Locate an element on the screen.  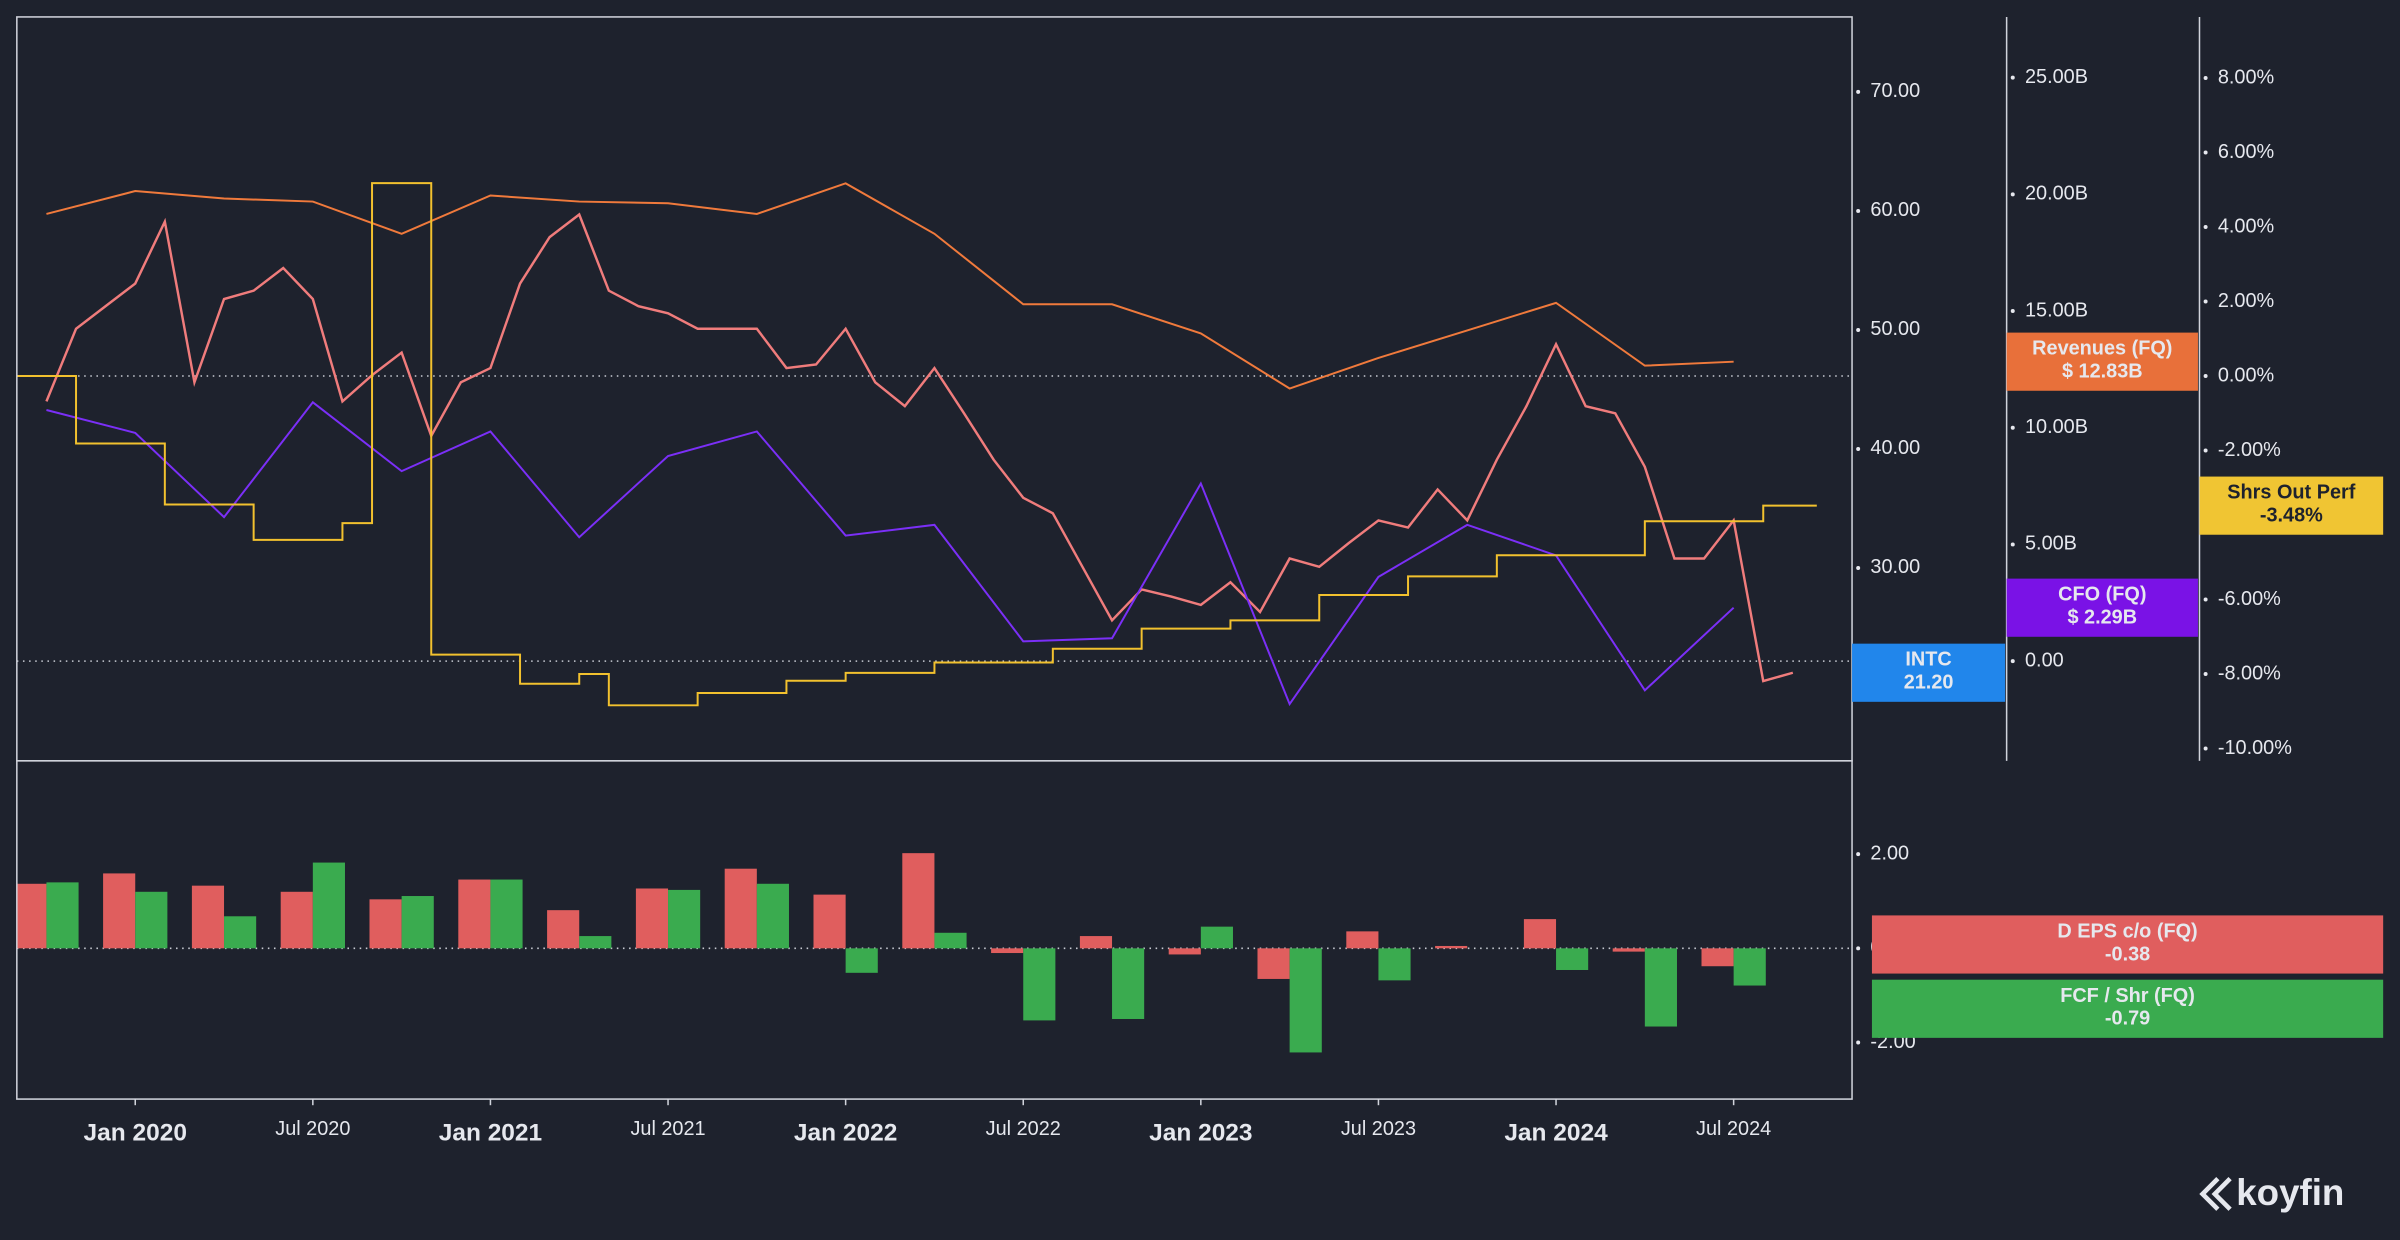
x-tick-label: Jul 2023 is located at coordinates (1378, 1129).